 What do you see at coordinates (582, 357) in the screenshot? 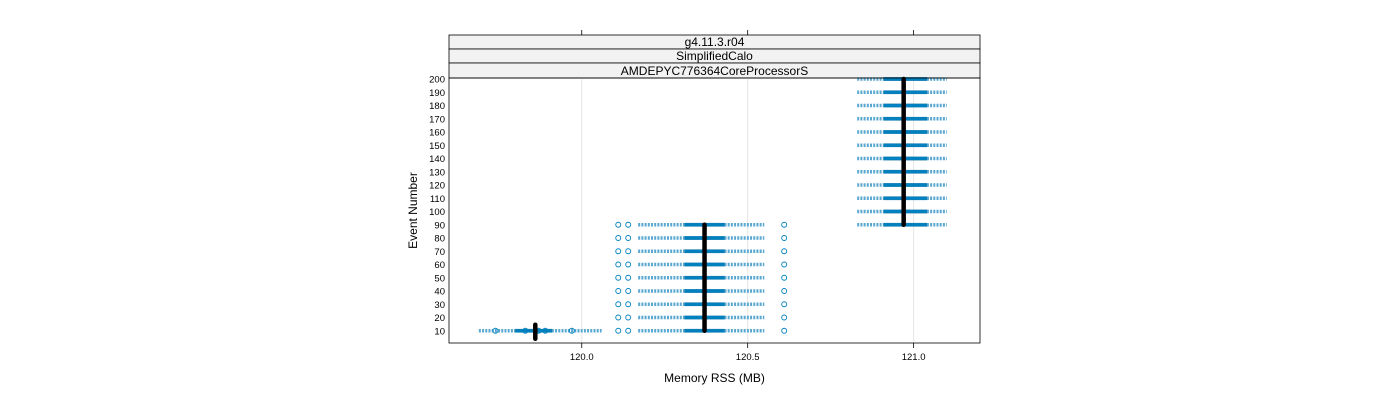
I see `x-tick-label-0: 120.0` at bounding box center [582, 357].